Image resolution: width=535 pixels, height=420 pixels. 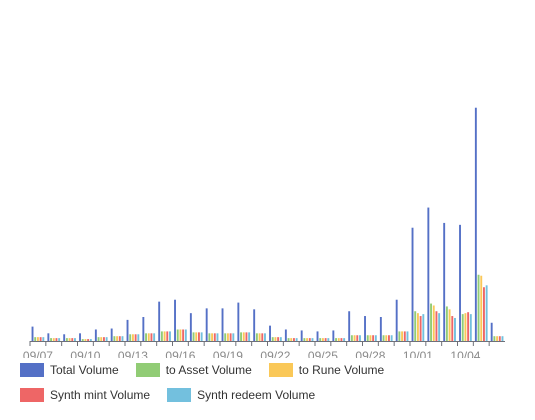 What do you see at coordinates (193, 370) in the screenshot?
I see `legend-item-to-asset-volume: to Asset Volume` at bounding box center [193, 370].